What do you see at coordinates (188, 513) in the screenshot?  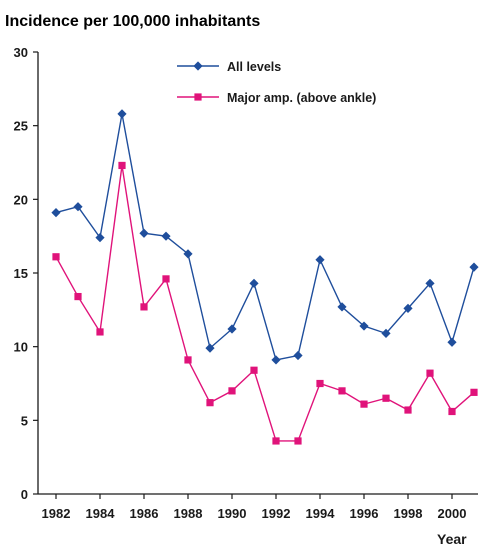 I see `x-tick-label: 1988` at bounding box center [188, 513].